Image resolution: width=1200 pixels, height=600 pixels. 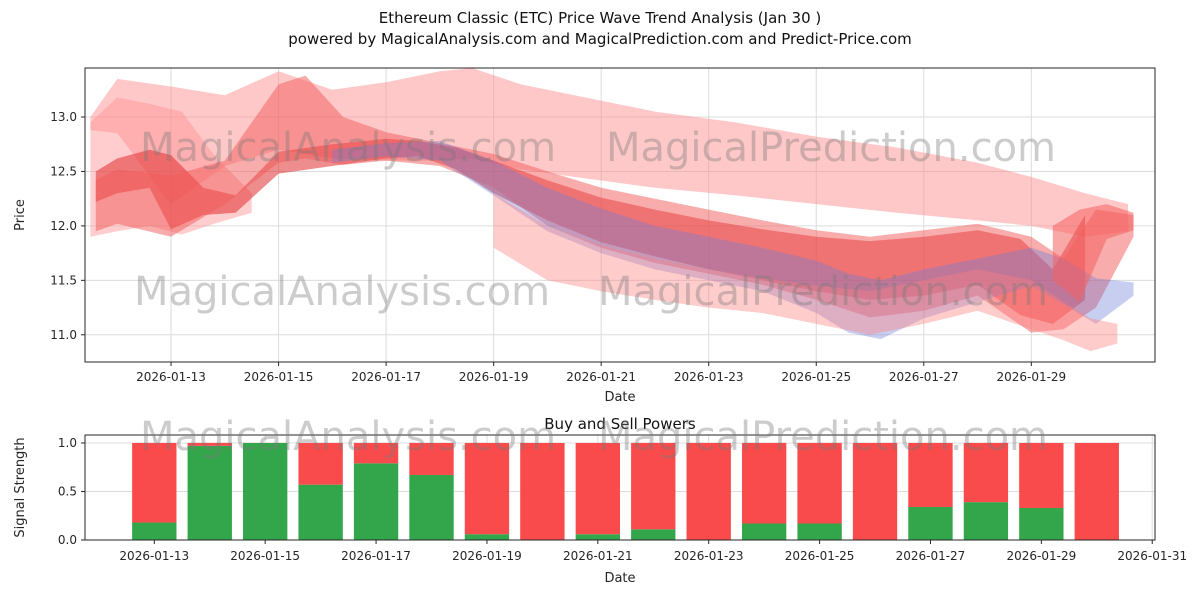 I want to click on y-tick-label: 1.0, so click(x=67, y=443).